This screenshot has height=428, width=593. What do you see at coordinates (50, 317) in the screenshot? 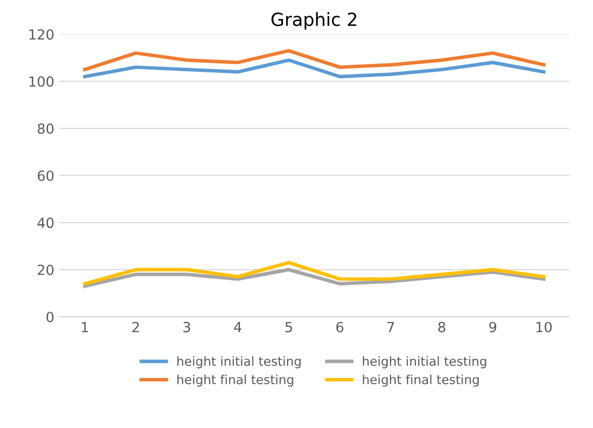
I see `y-tick-label: 0` at bounding box center [50, 317].